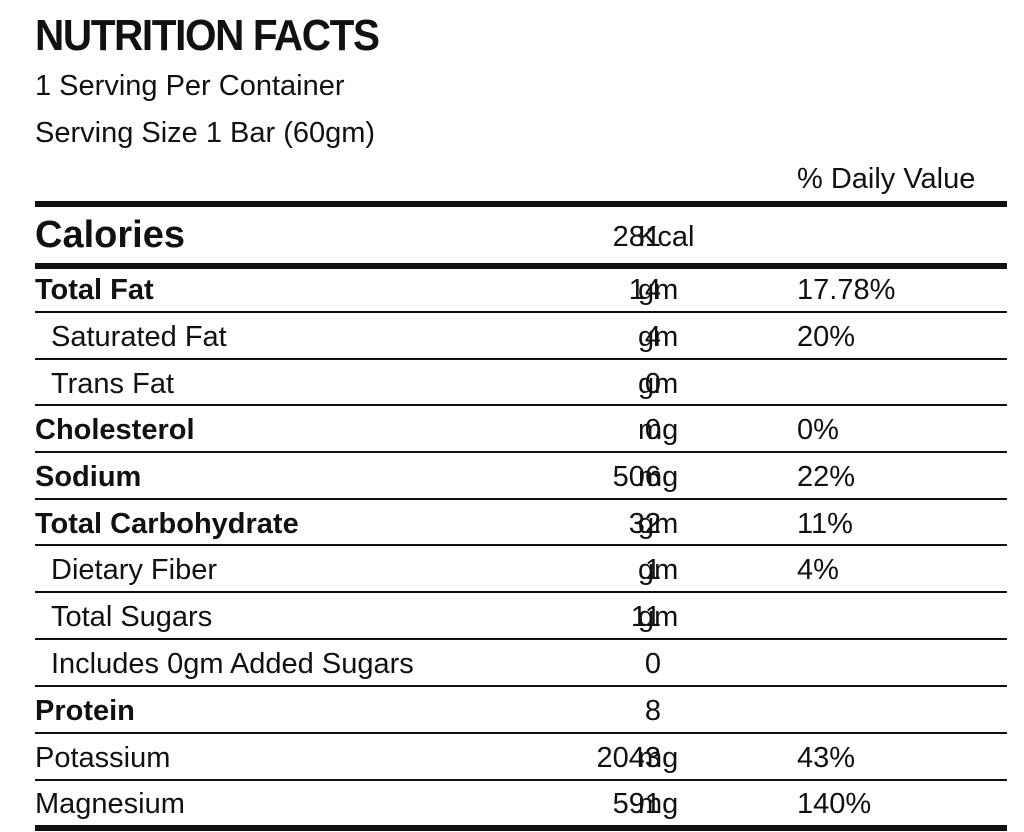 Image resolution: width=1024 pixels, height=832 pixels. I want to click on nutrient-name: Magnesium, so click(110, 804).